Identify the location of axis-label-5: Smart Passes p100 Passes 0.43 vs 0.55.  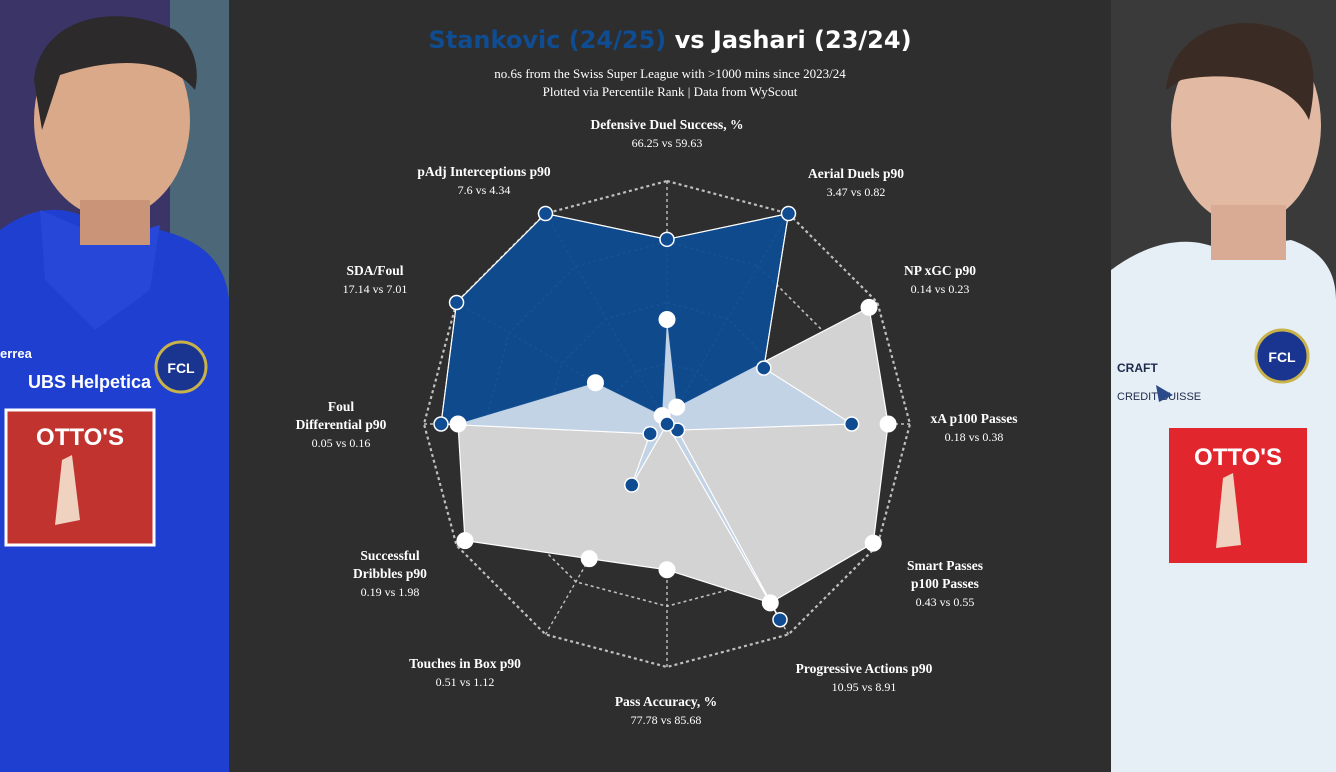
(945, 584).